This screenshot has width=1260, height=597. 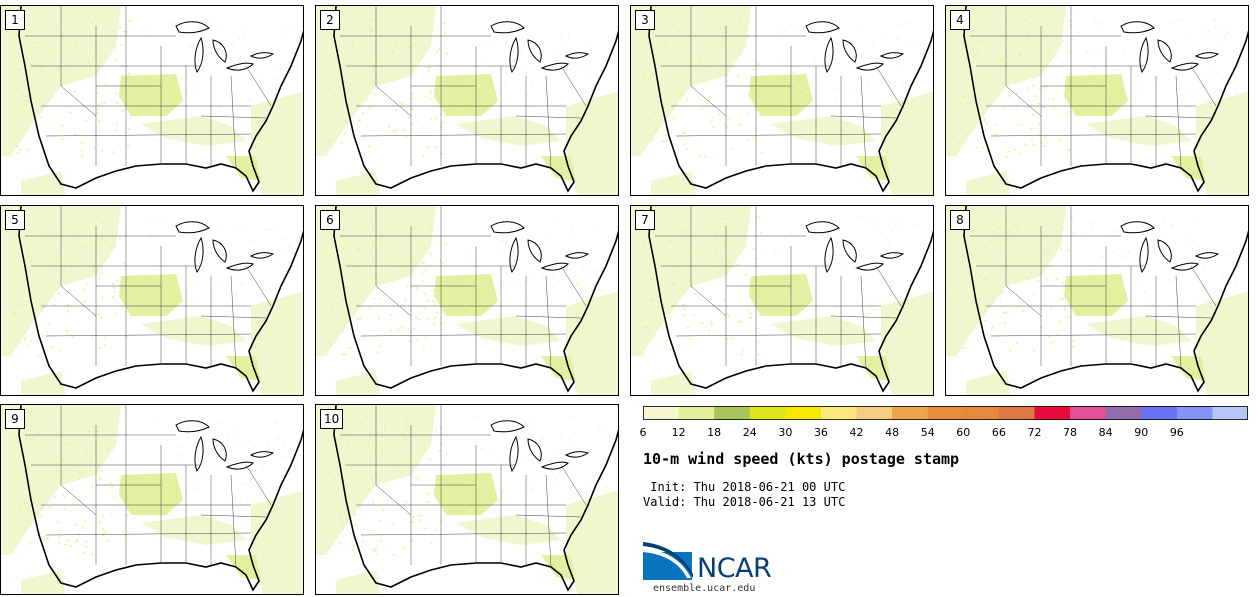 What do you see at coordinates (1141, 432) in the screenshot?
I see `colorbar-tick-label: 90` at bounding box center [1141, 432].